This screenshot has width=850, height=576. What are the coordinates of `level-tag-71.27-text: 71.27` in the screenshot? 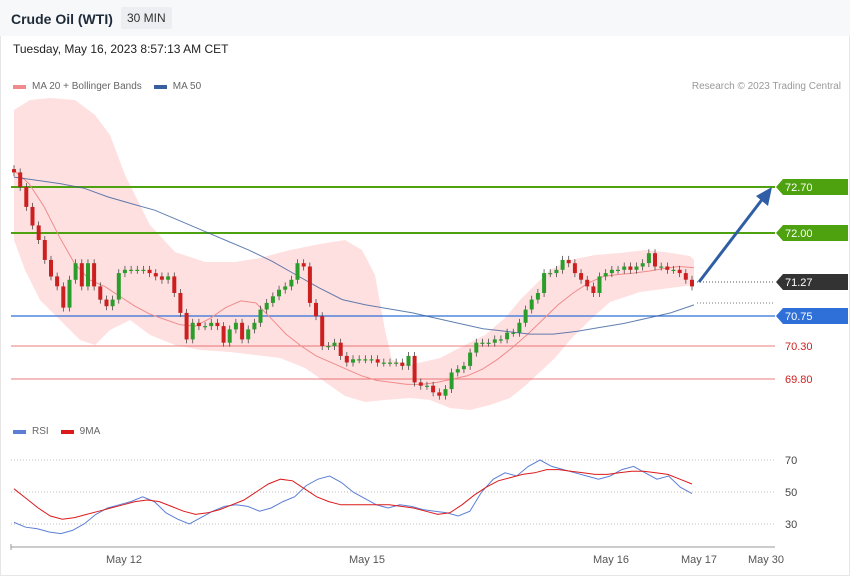 It's located at (799, 283).